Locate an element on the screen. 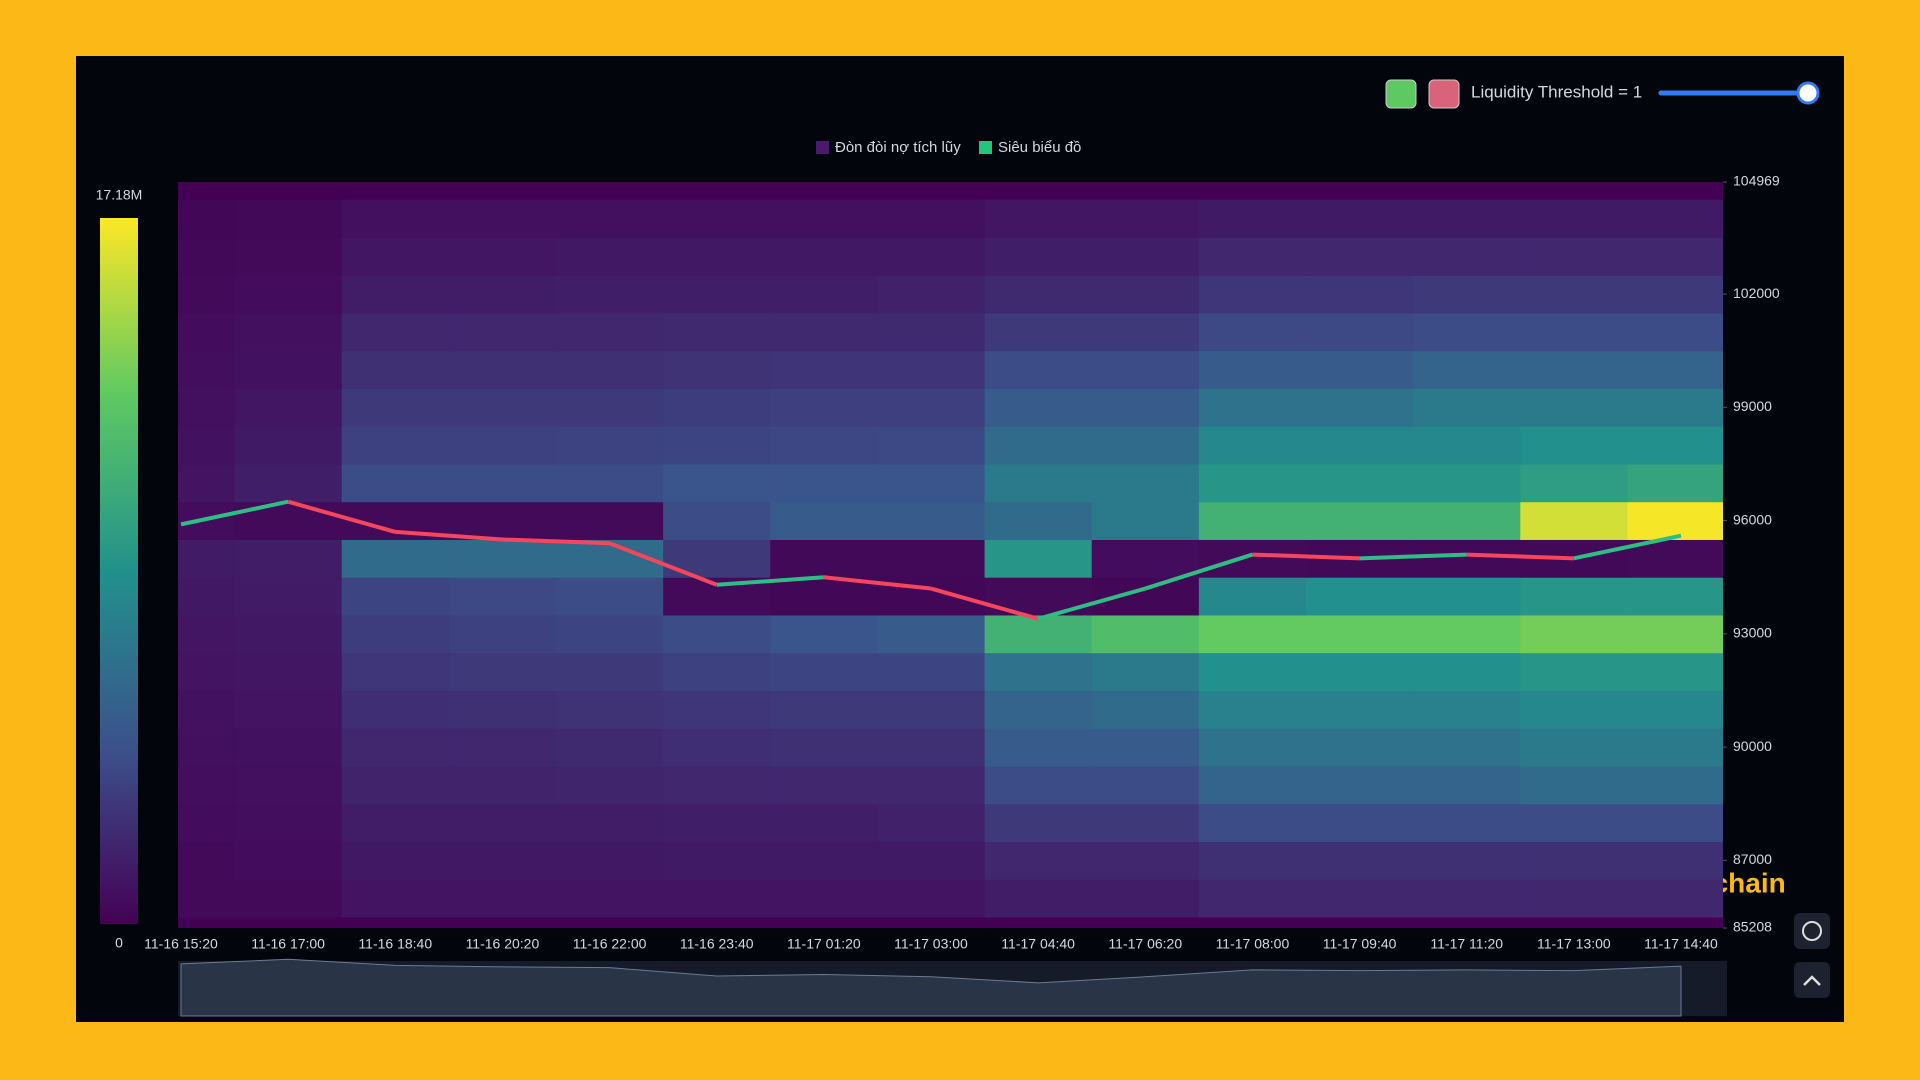  y-tick-label: 87000 is located at coordinates (1752, 859).